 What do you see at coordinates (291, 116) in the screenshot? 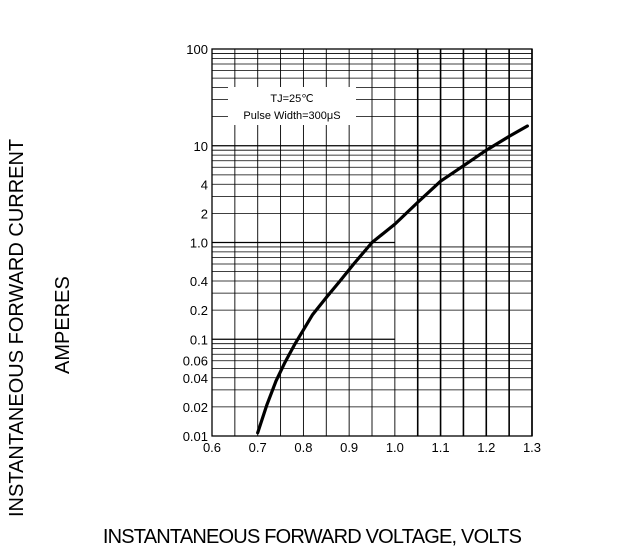
I see `pulse-width-note: Pulse Width=300μS` at bounding box center [291, 116].